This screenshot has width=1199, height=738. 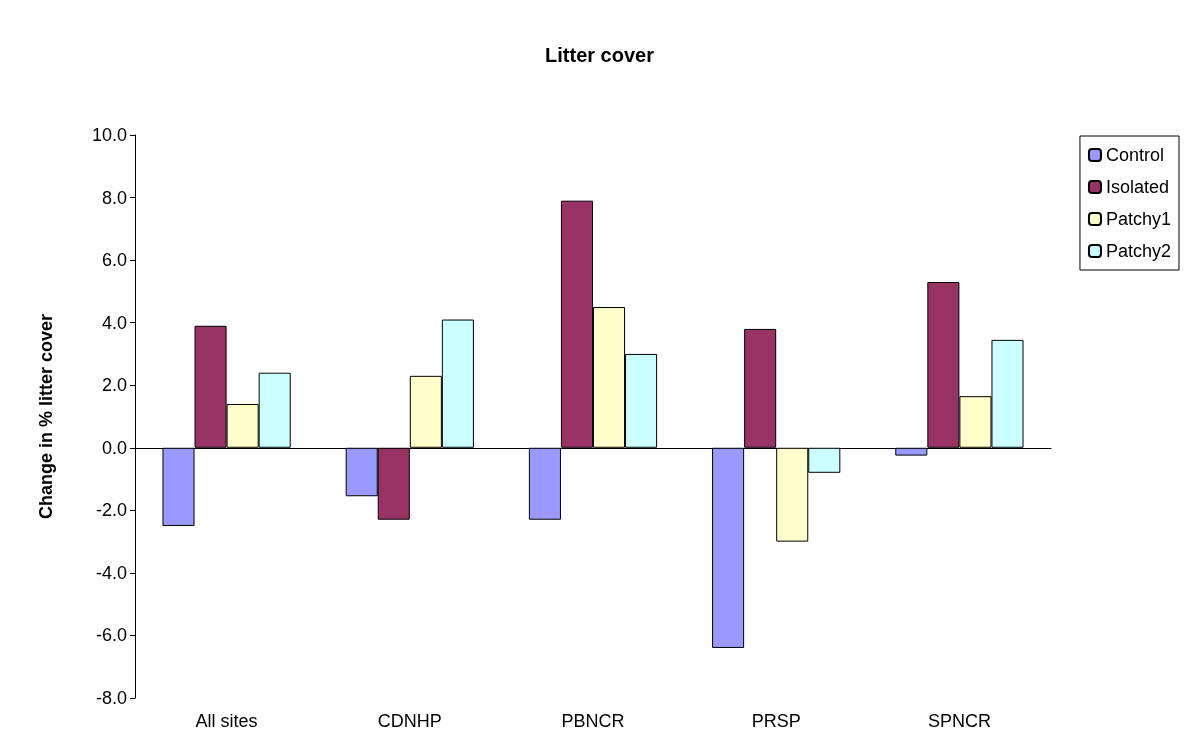 I want to click on x-tick-label: PRSP, so click(x=776, y=721).